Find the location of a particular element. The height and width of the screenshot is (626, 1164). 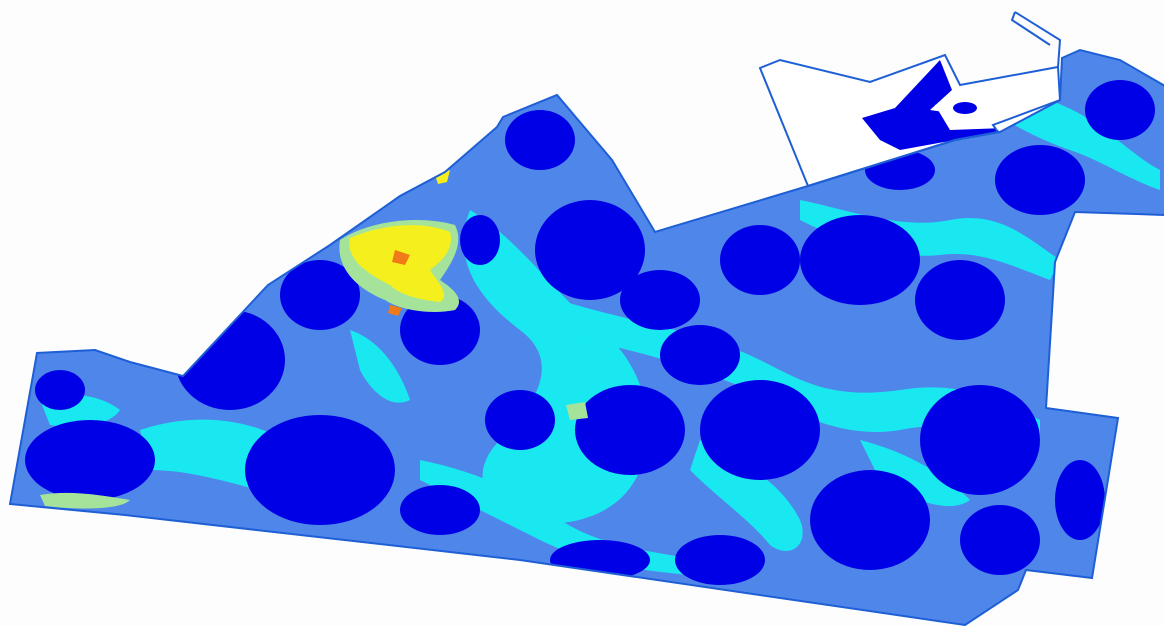

zone-high is located at coordinates (442, 177).